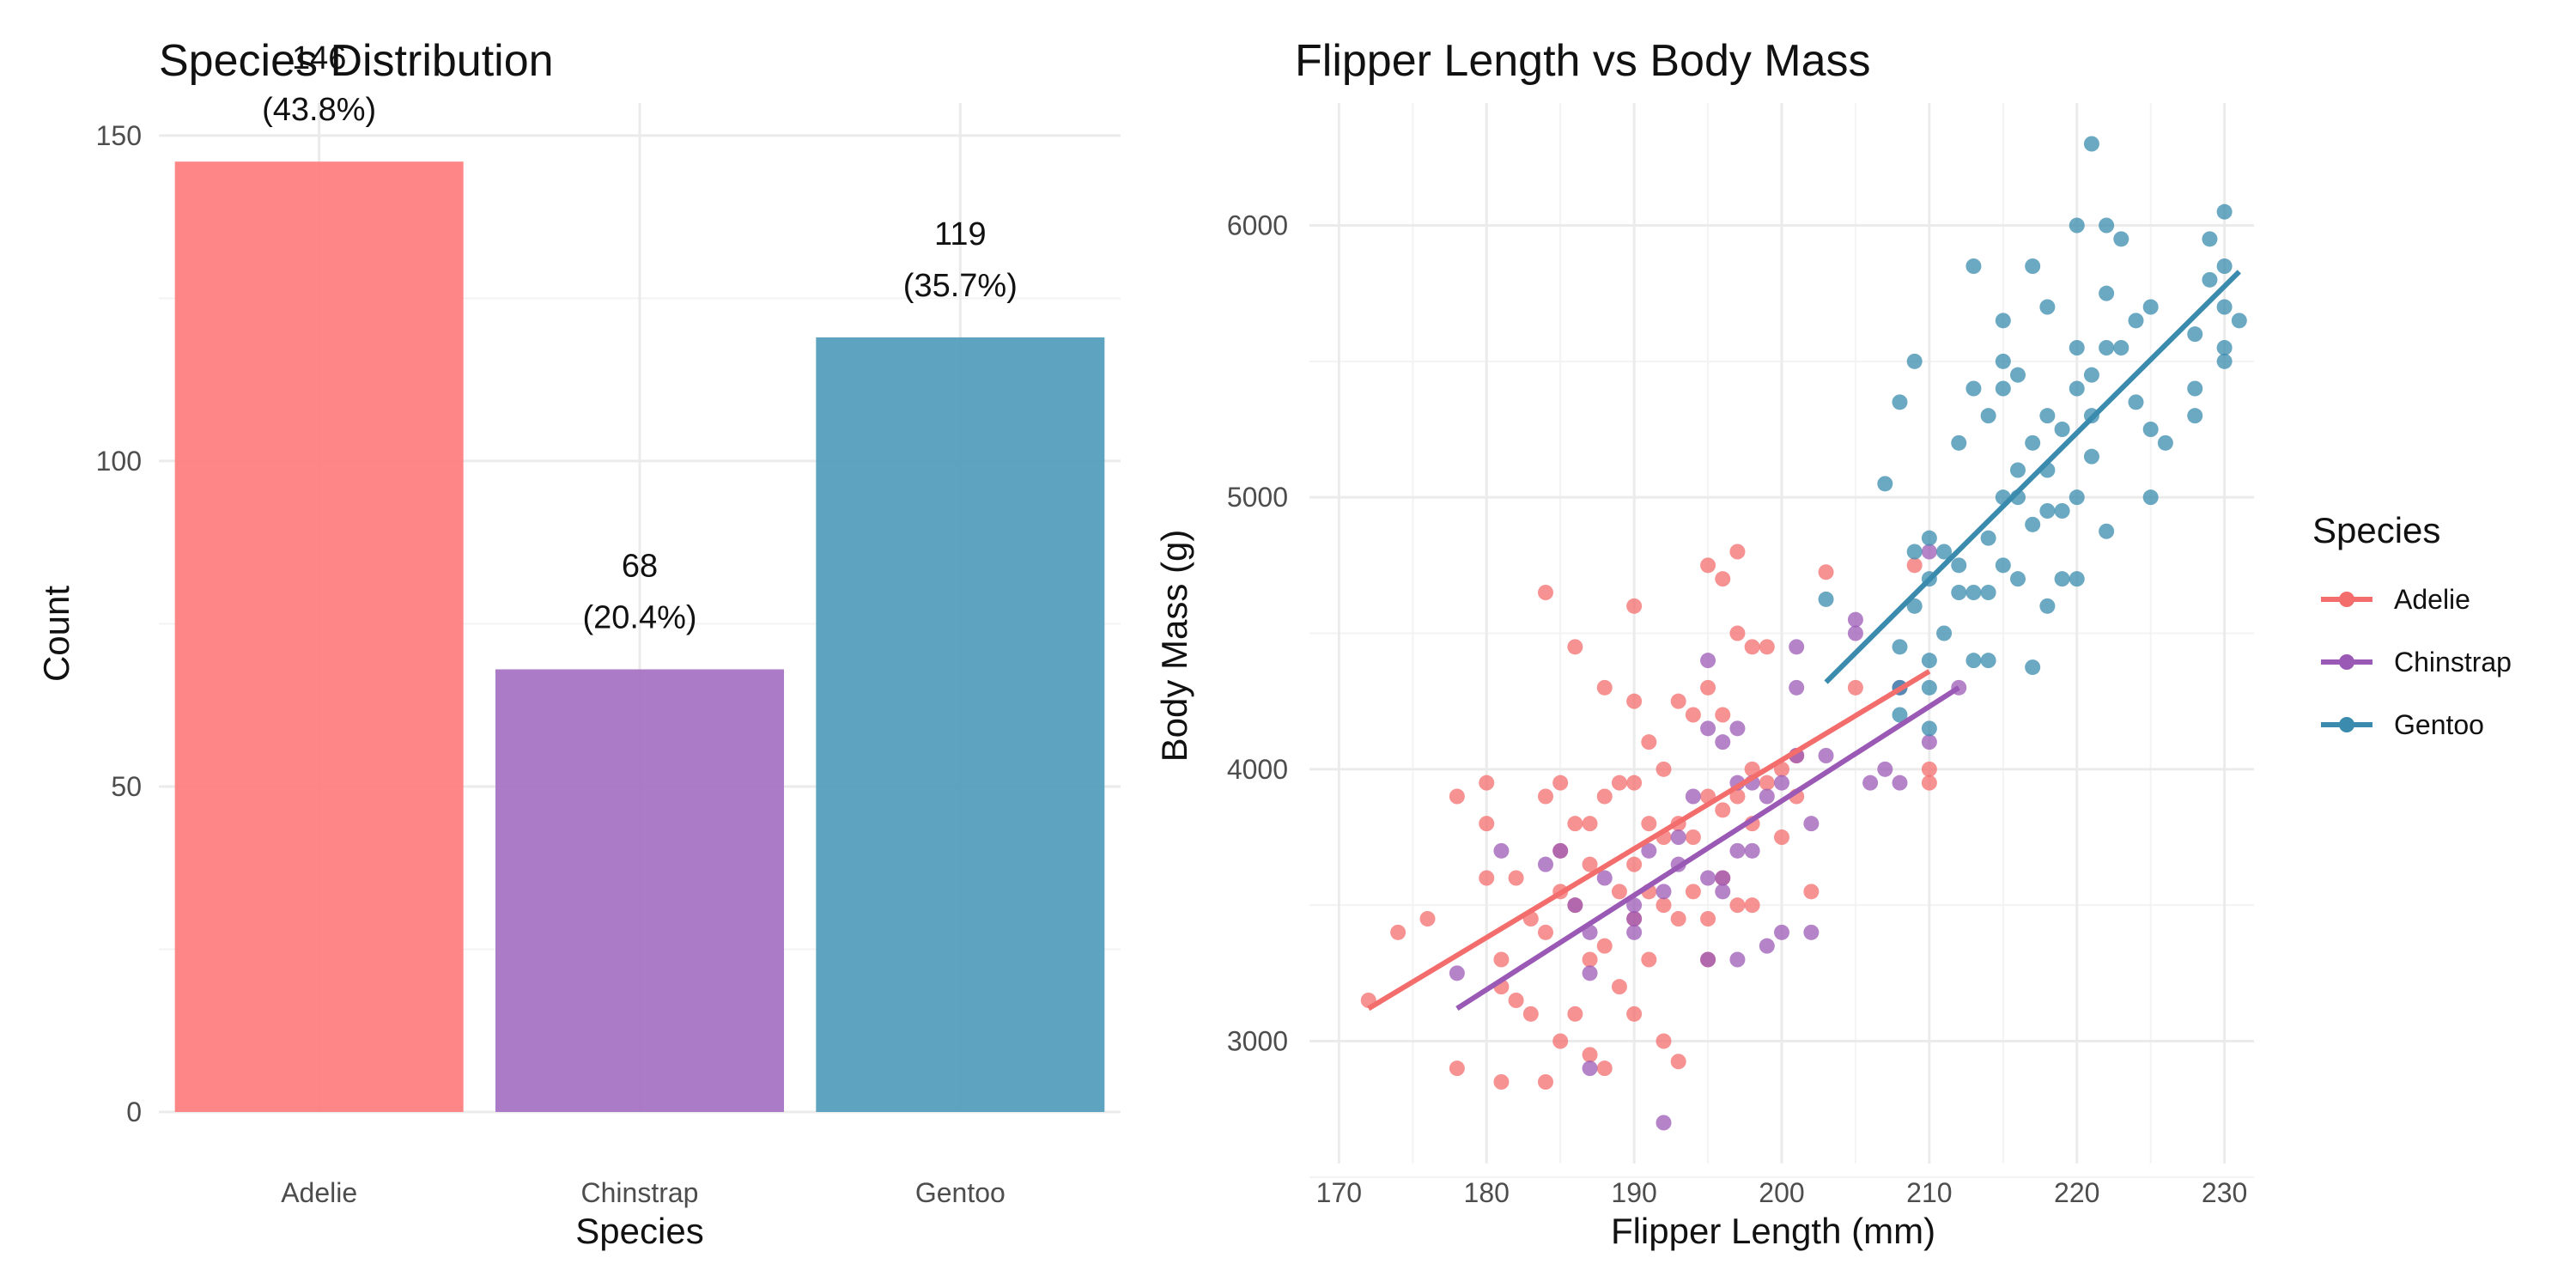  What do you see at coordinates (2432, 599) in the screenshot?
I see `legend-label-adelie: Adelie` at bounding box center [2432, 599].